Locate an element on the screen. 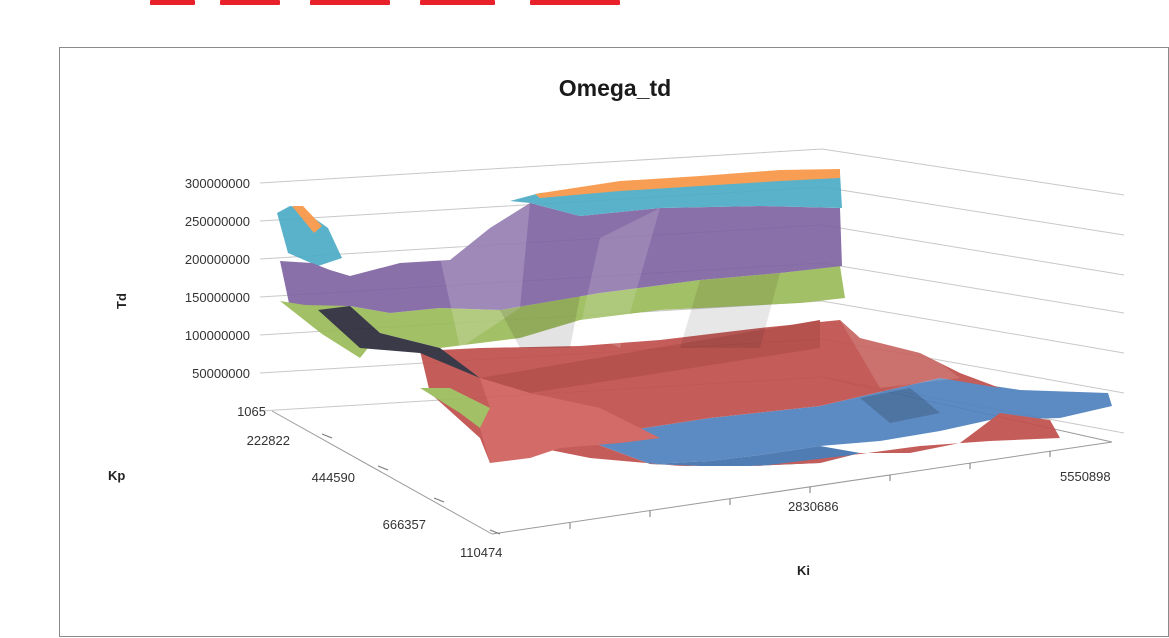  surface-front-red is located at coordinates (570, 420).